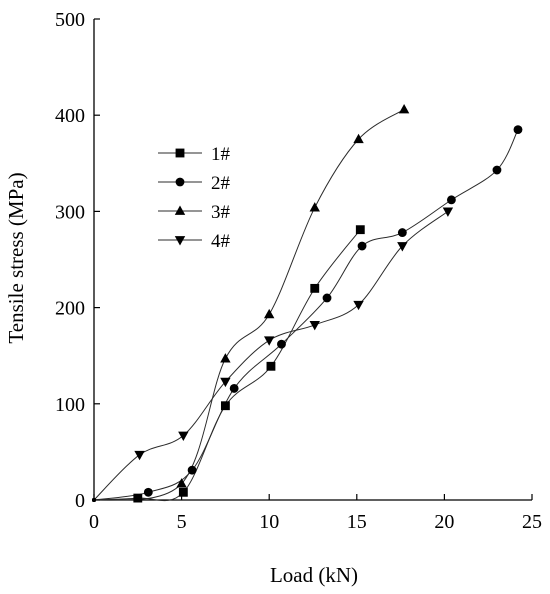  Describe the element at coordinates (70, 405) in the screenshot. I see `y-tick-label: 100` at that location.